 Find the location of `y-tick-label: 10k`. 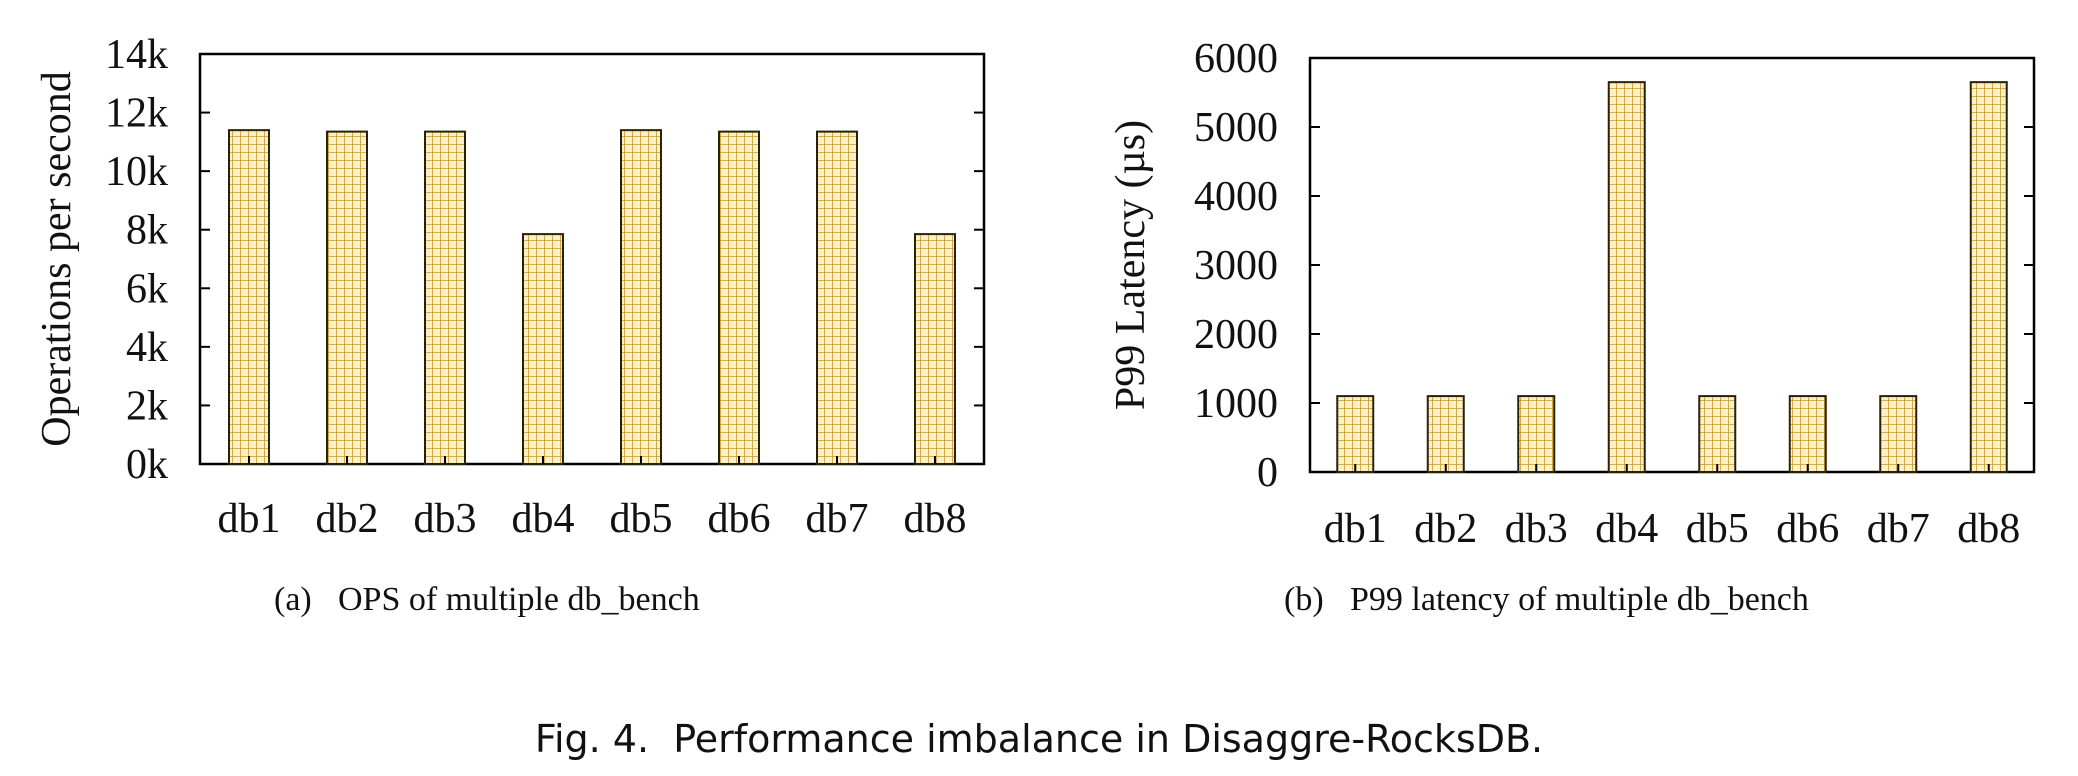

y-tick-label: 10k is located at coordinates (136, 172).